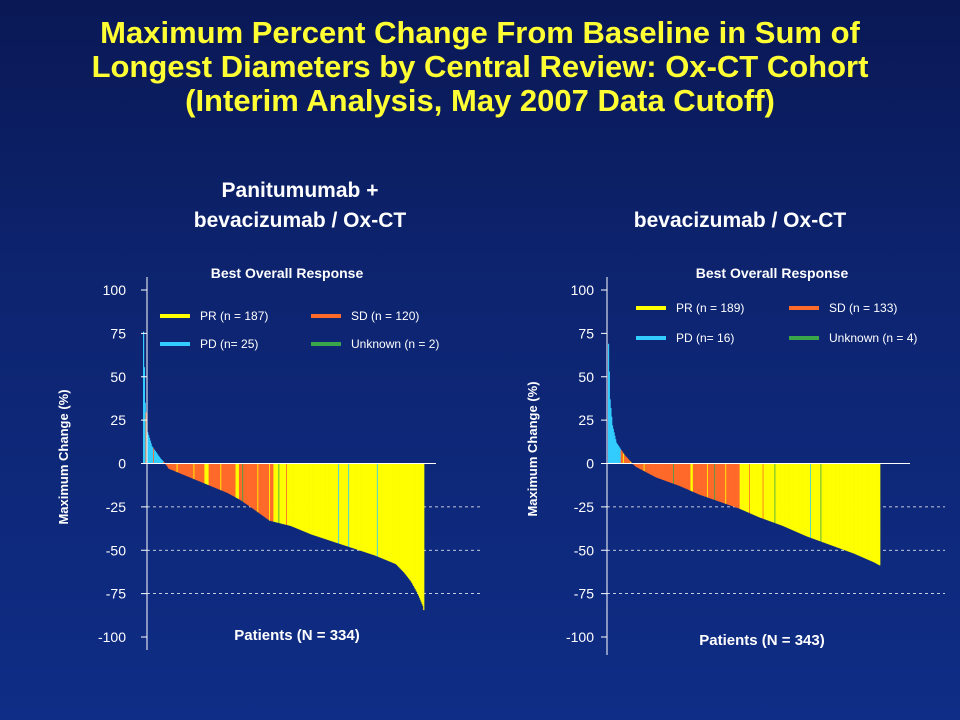 This screenshot has height=720, width=960. Describe the element at coordinates (284, 471) in the screenshot. I see `left-bars` at that location.